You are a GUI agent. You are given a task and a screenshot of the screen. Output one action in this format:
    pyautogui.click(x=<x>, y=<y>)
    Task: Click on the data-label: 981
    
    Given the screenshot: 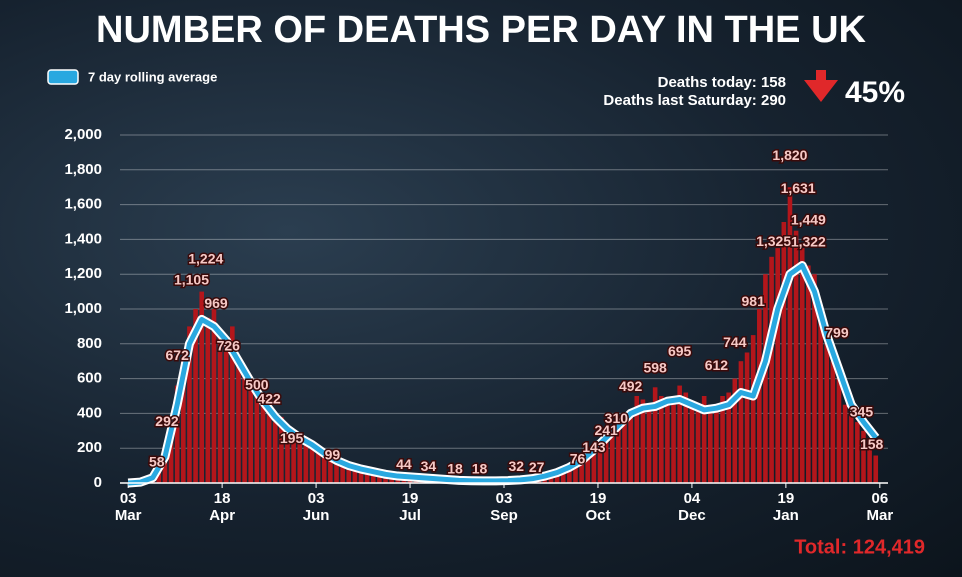 What is the action you would take?
    pyautogui.click(x=754, y=301)
    